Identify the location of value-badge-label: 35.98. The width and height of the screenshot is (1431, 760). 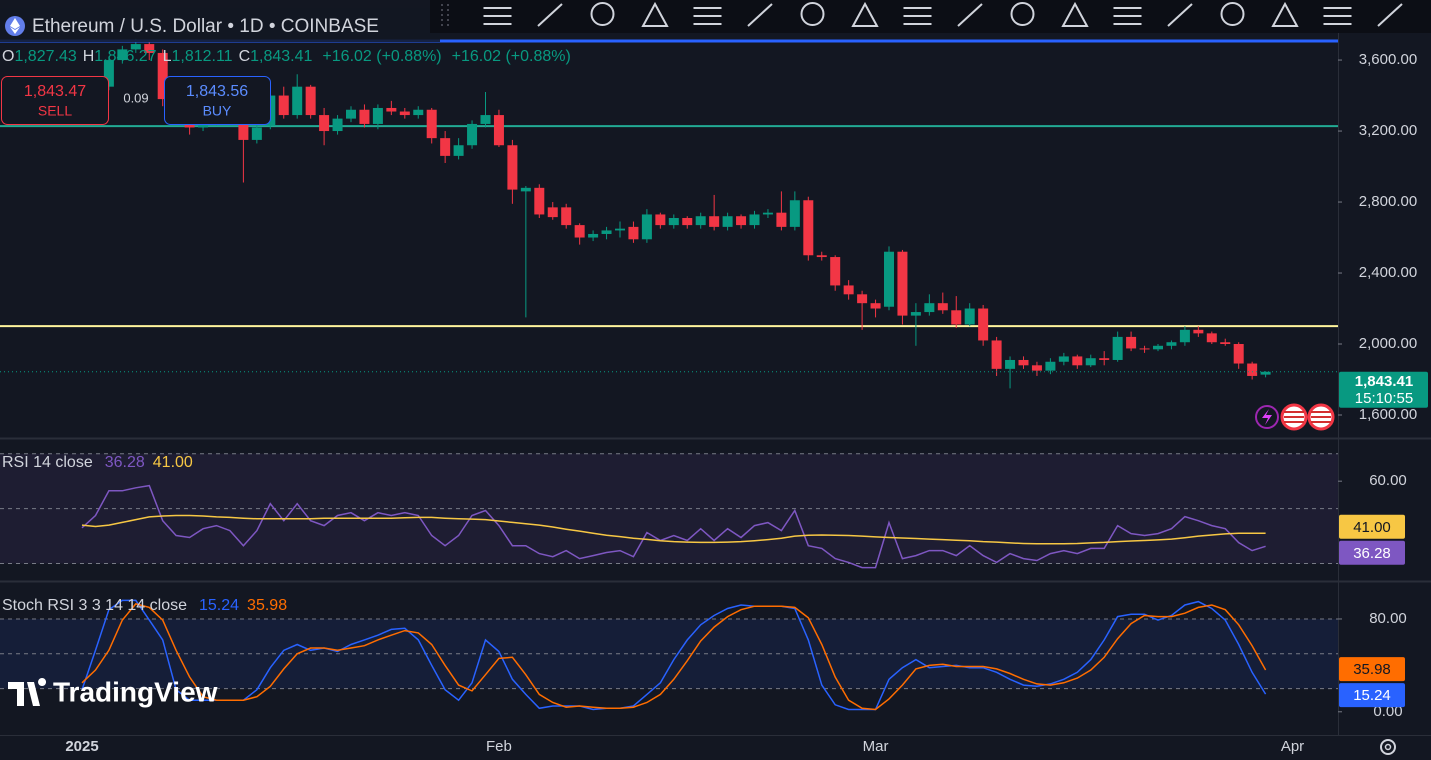
(1372, 669).